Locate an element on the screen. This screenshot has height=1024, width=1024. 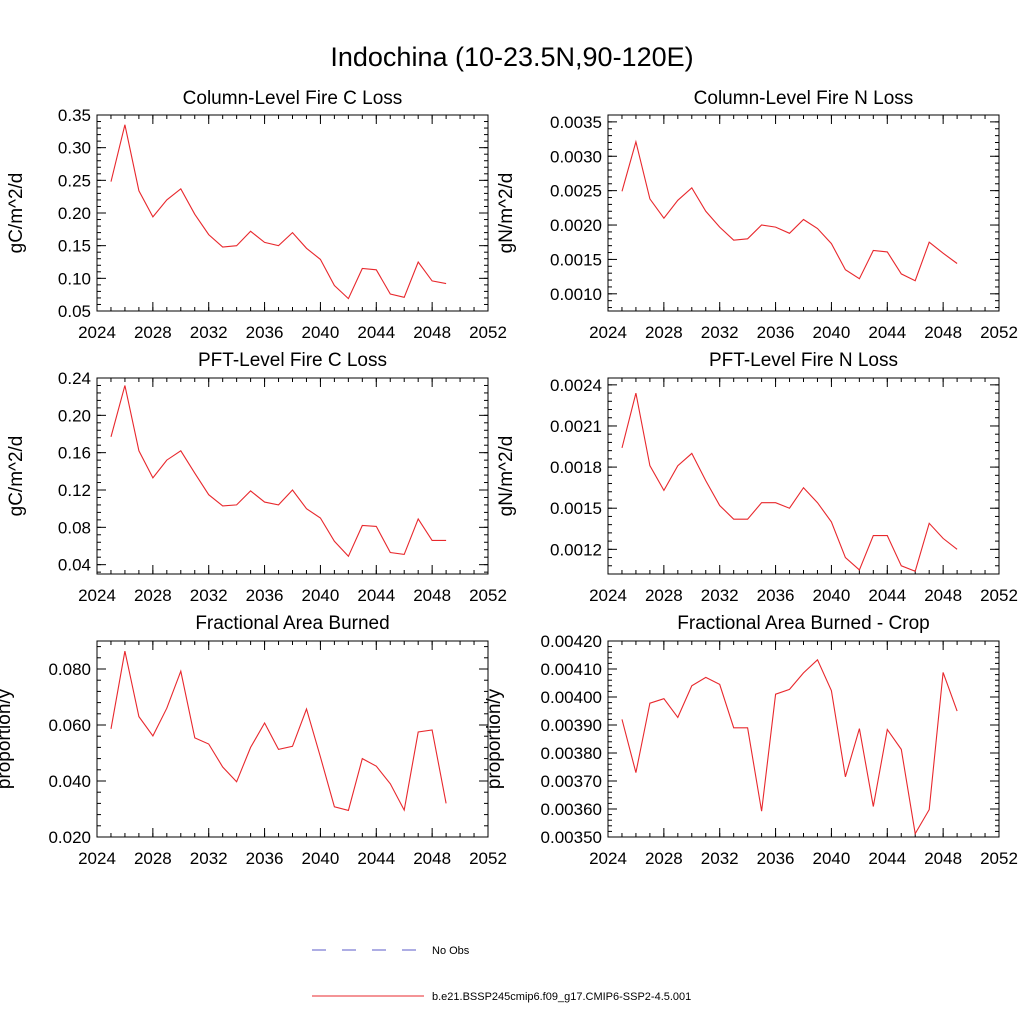
y-tick-label: 0.12 is located at coordinates (74, 490).